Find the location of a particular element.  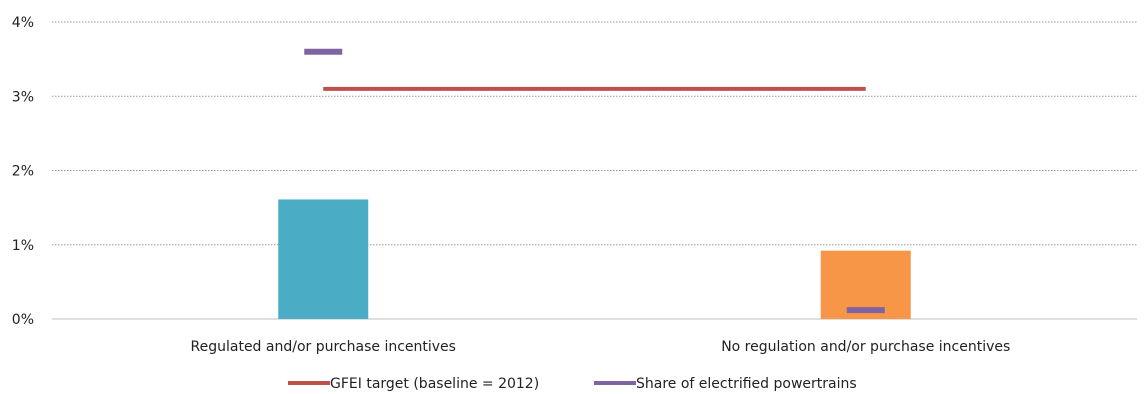

y-tick-label: 0% is located at coordinates (23, 320).